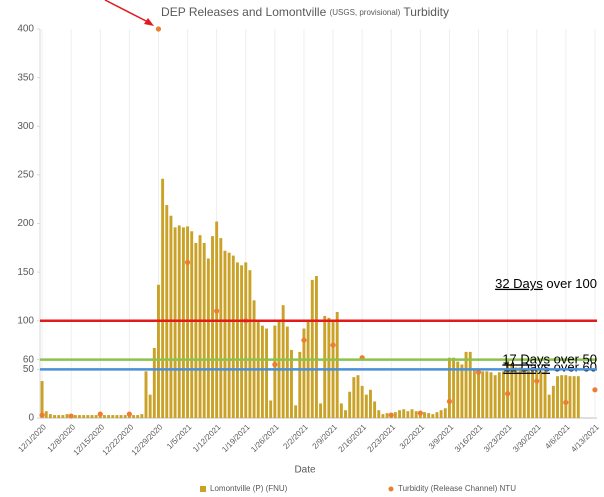 The width and height of the screenshot is (604, 497). What do you see at coordinates (526, 367) in the screenshot?
I see `threshold-label-days: 11 Days` at bounding box center [526, 367].